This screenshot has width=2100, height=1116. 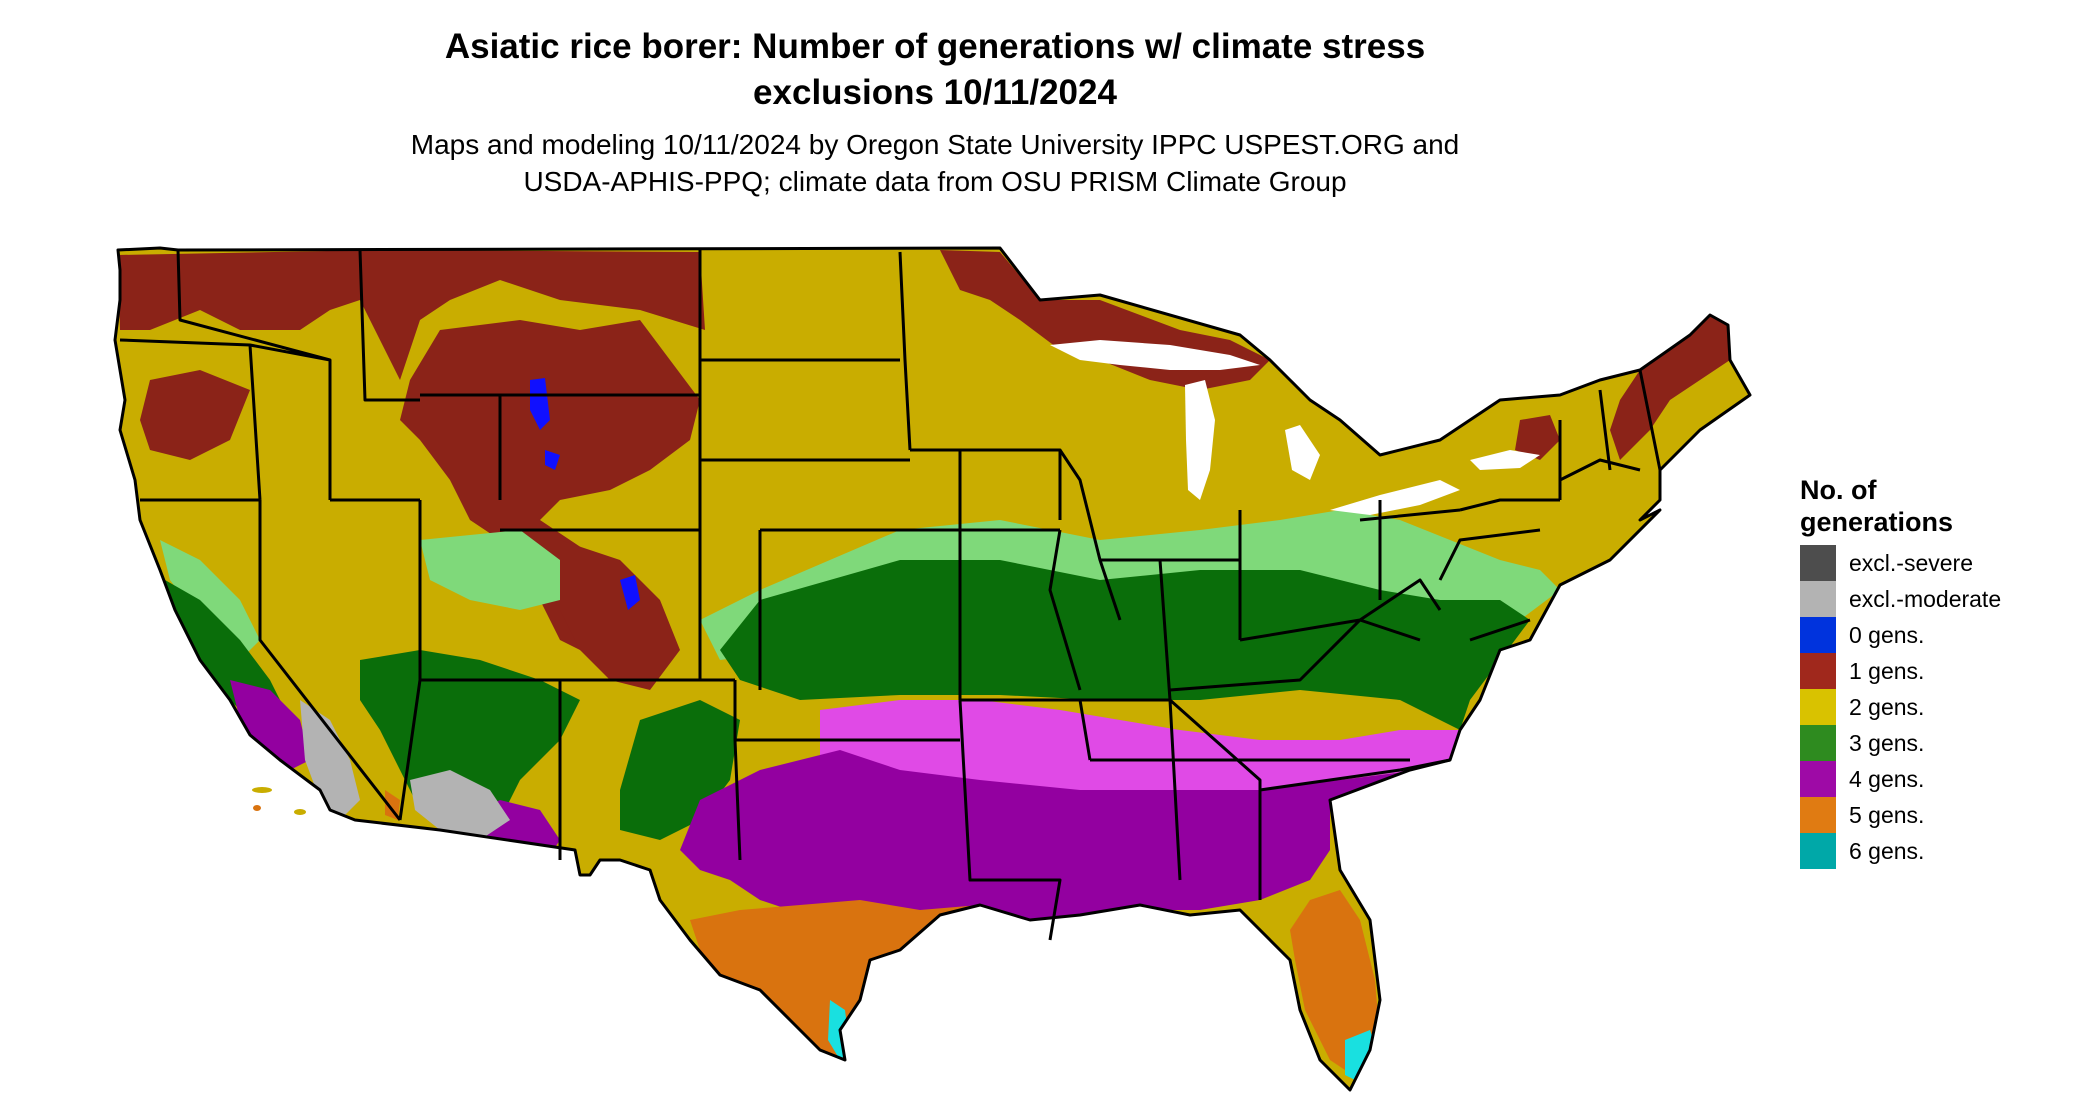 What do you see at coordinates (1887, 779) in the screenshot?
I see `legend-label: 4 gens.` at bounding box center [1887, 779].